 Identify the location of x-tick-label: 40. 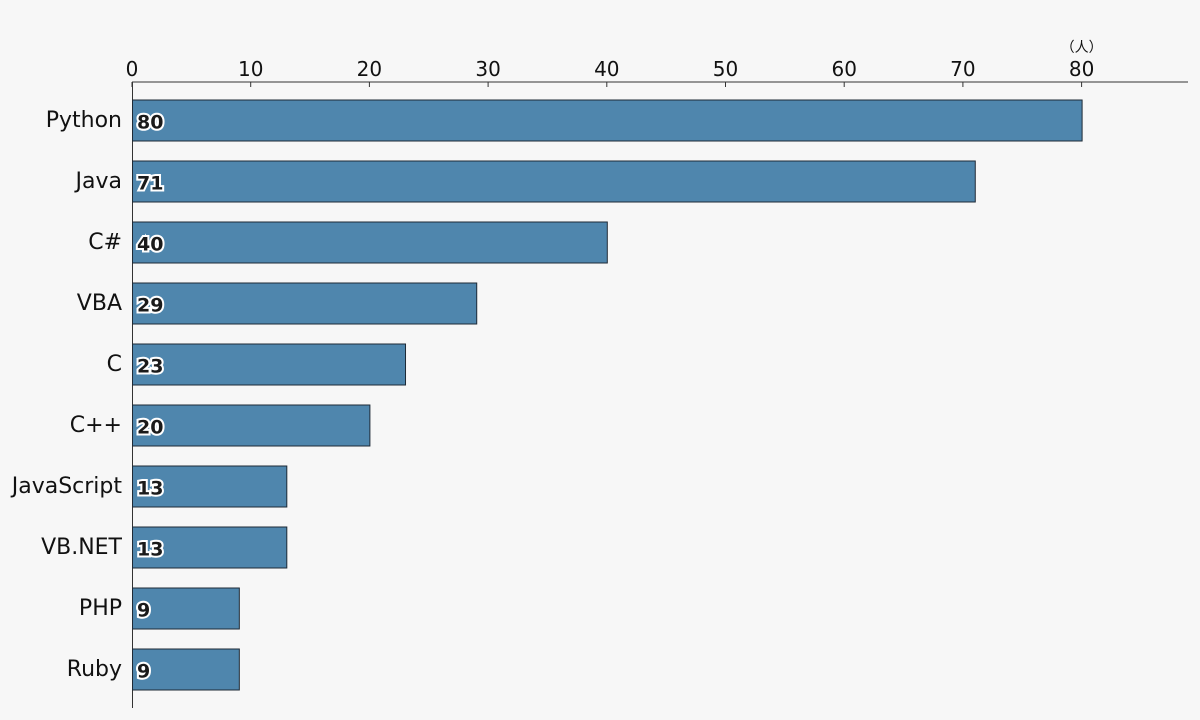
(606, 69).